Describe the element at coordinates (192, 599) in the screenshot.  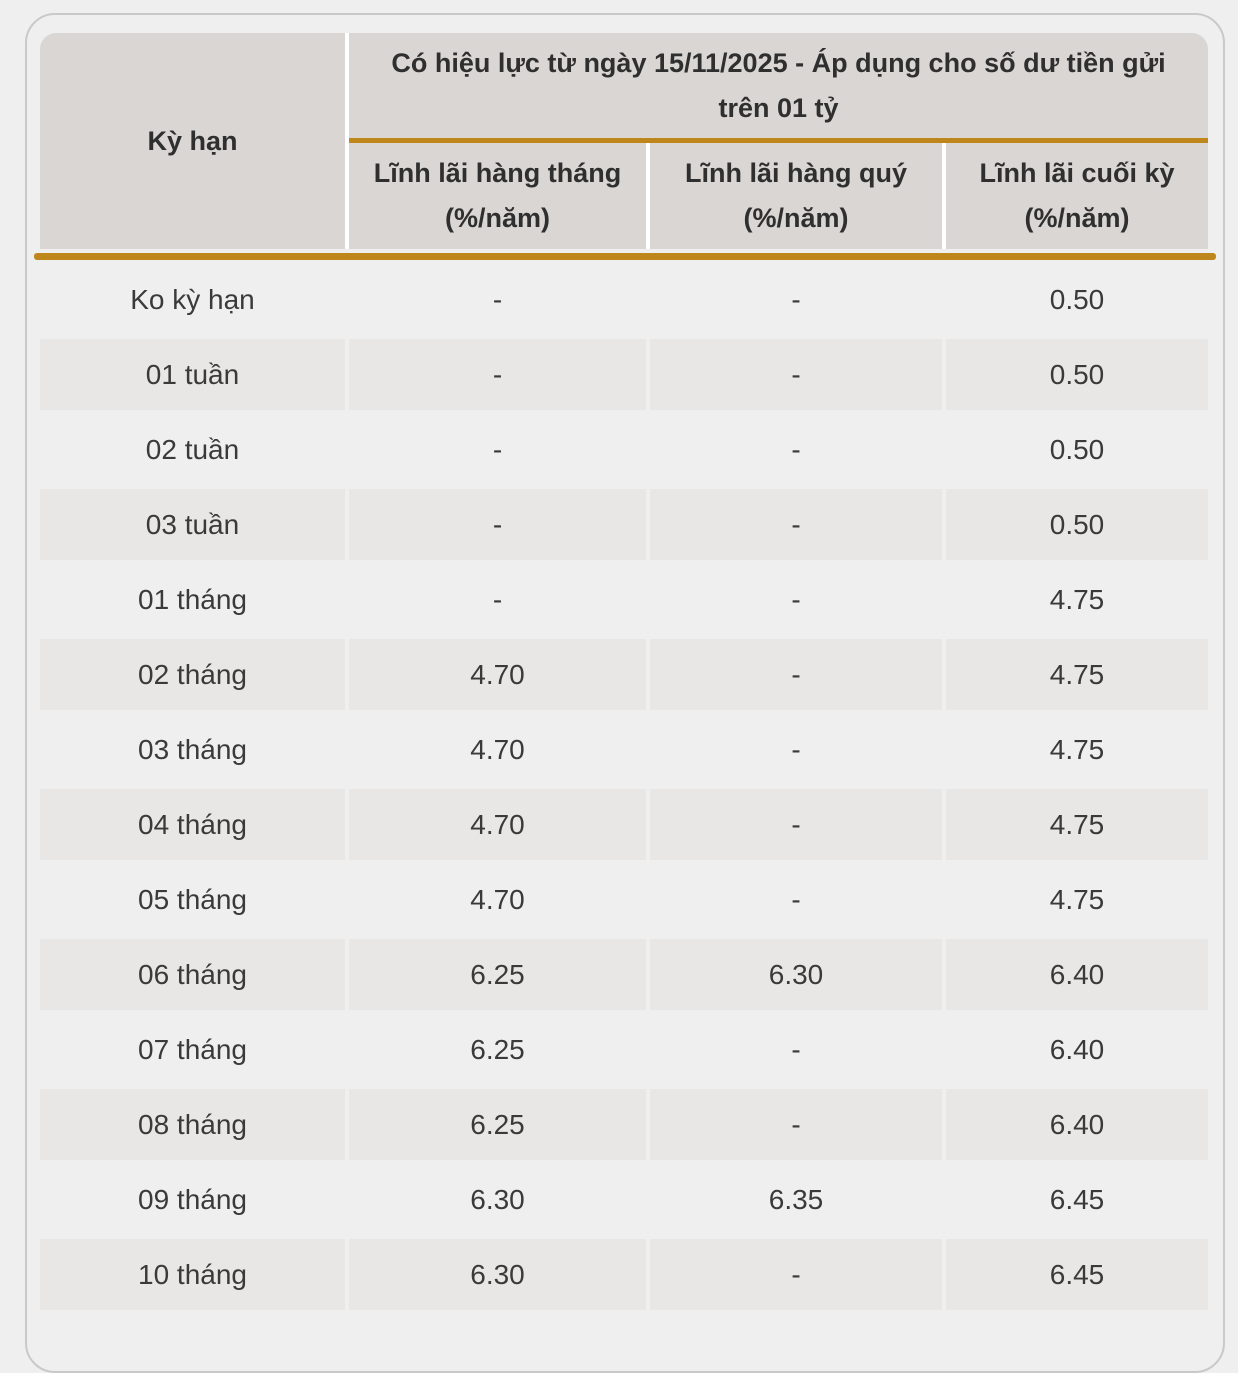
I see `term-cell: 01 tháng` at that location.